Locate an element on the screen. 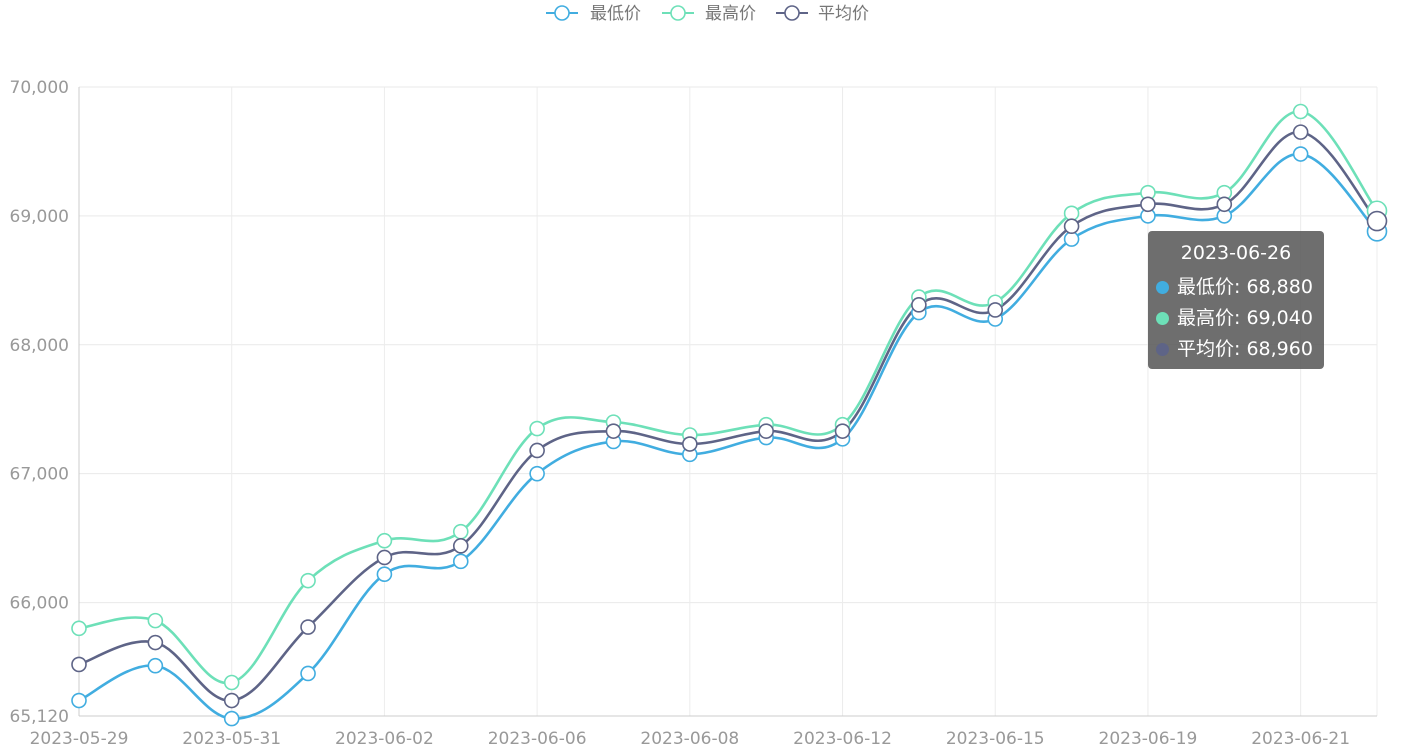  x-tick-label: 2023-05-29 is located at coordinates (79, 739).